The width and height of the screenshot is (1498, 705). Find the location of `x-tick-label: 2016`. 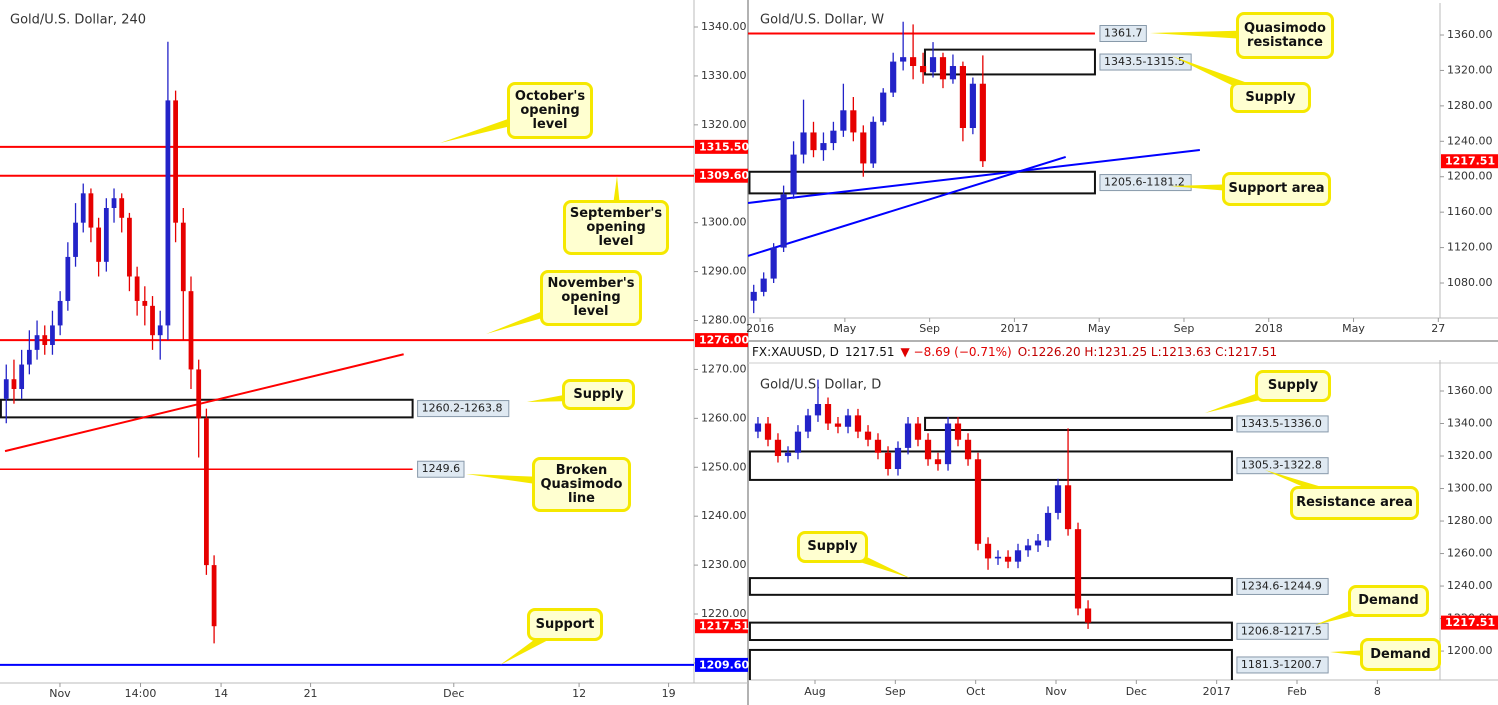

x-tick-label: 2016 is located at coordinates (760, 328).